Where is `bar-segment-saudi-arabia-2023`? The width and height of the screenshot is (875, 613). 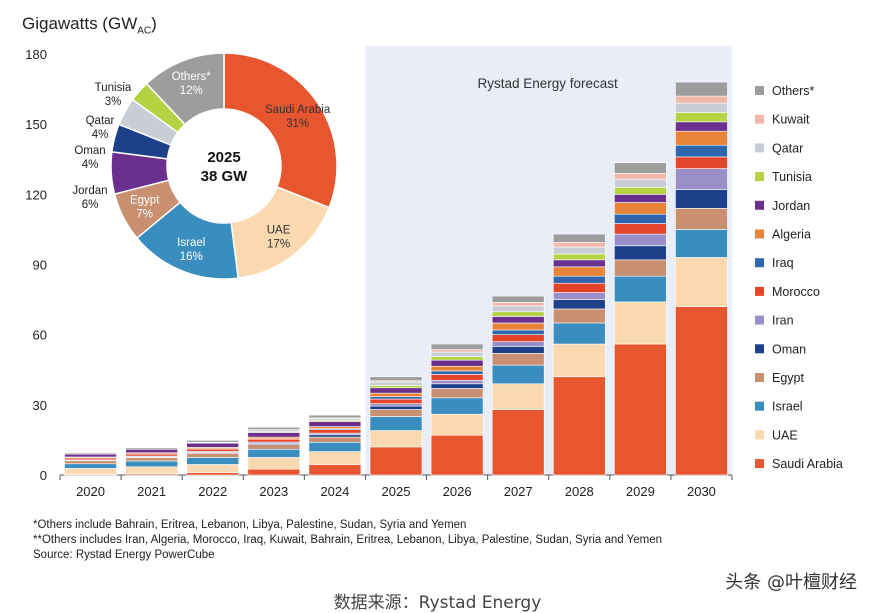
bar-segment-saudi-arabia-2023 is located at coordinates (274, 472).